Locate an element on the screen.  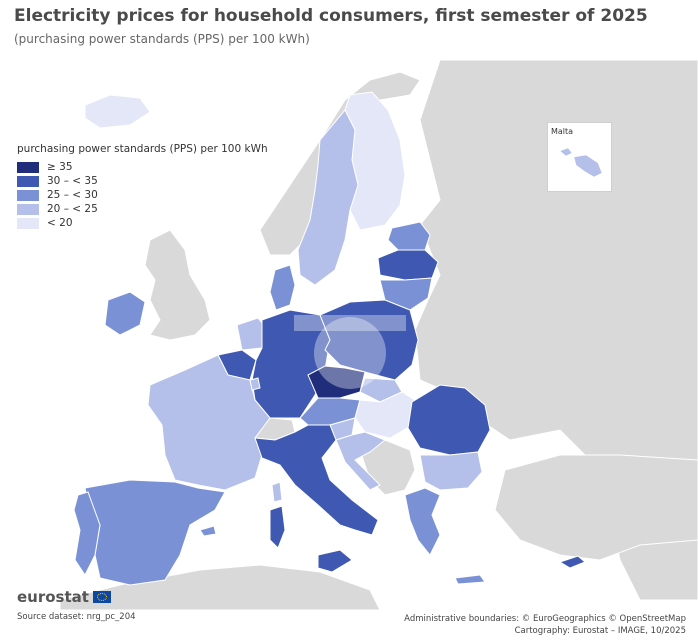
malta-inset: Malta is located at coordinates (579, 157).